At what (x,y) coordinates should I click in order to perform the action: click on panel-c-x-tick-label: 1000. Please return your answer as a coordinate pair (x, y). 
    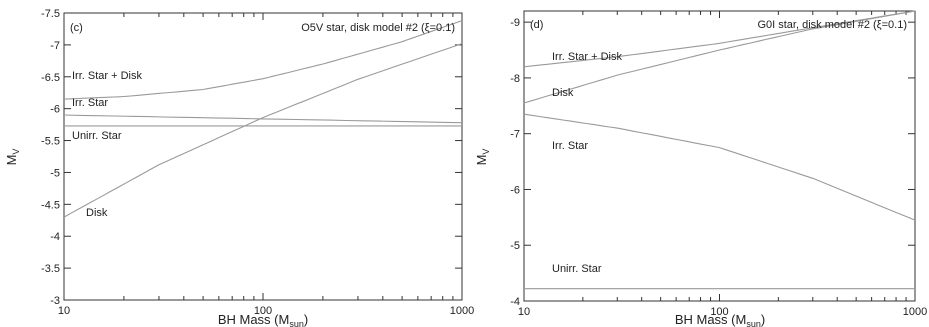
    Looking at the image, I should click on (462, 311).